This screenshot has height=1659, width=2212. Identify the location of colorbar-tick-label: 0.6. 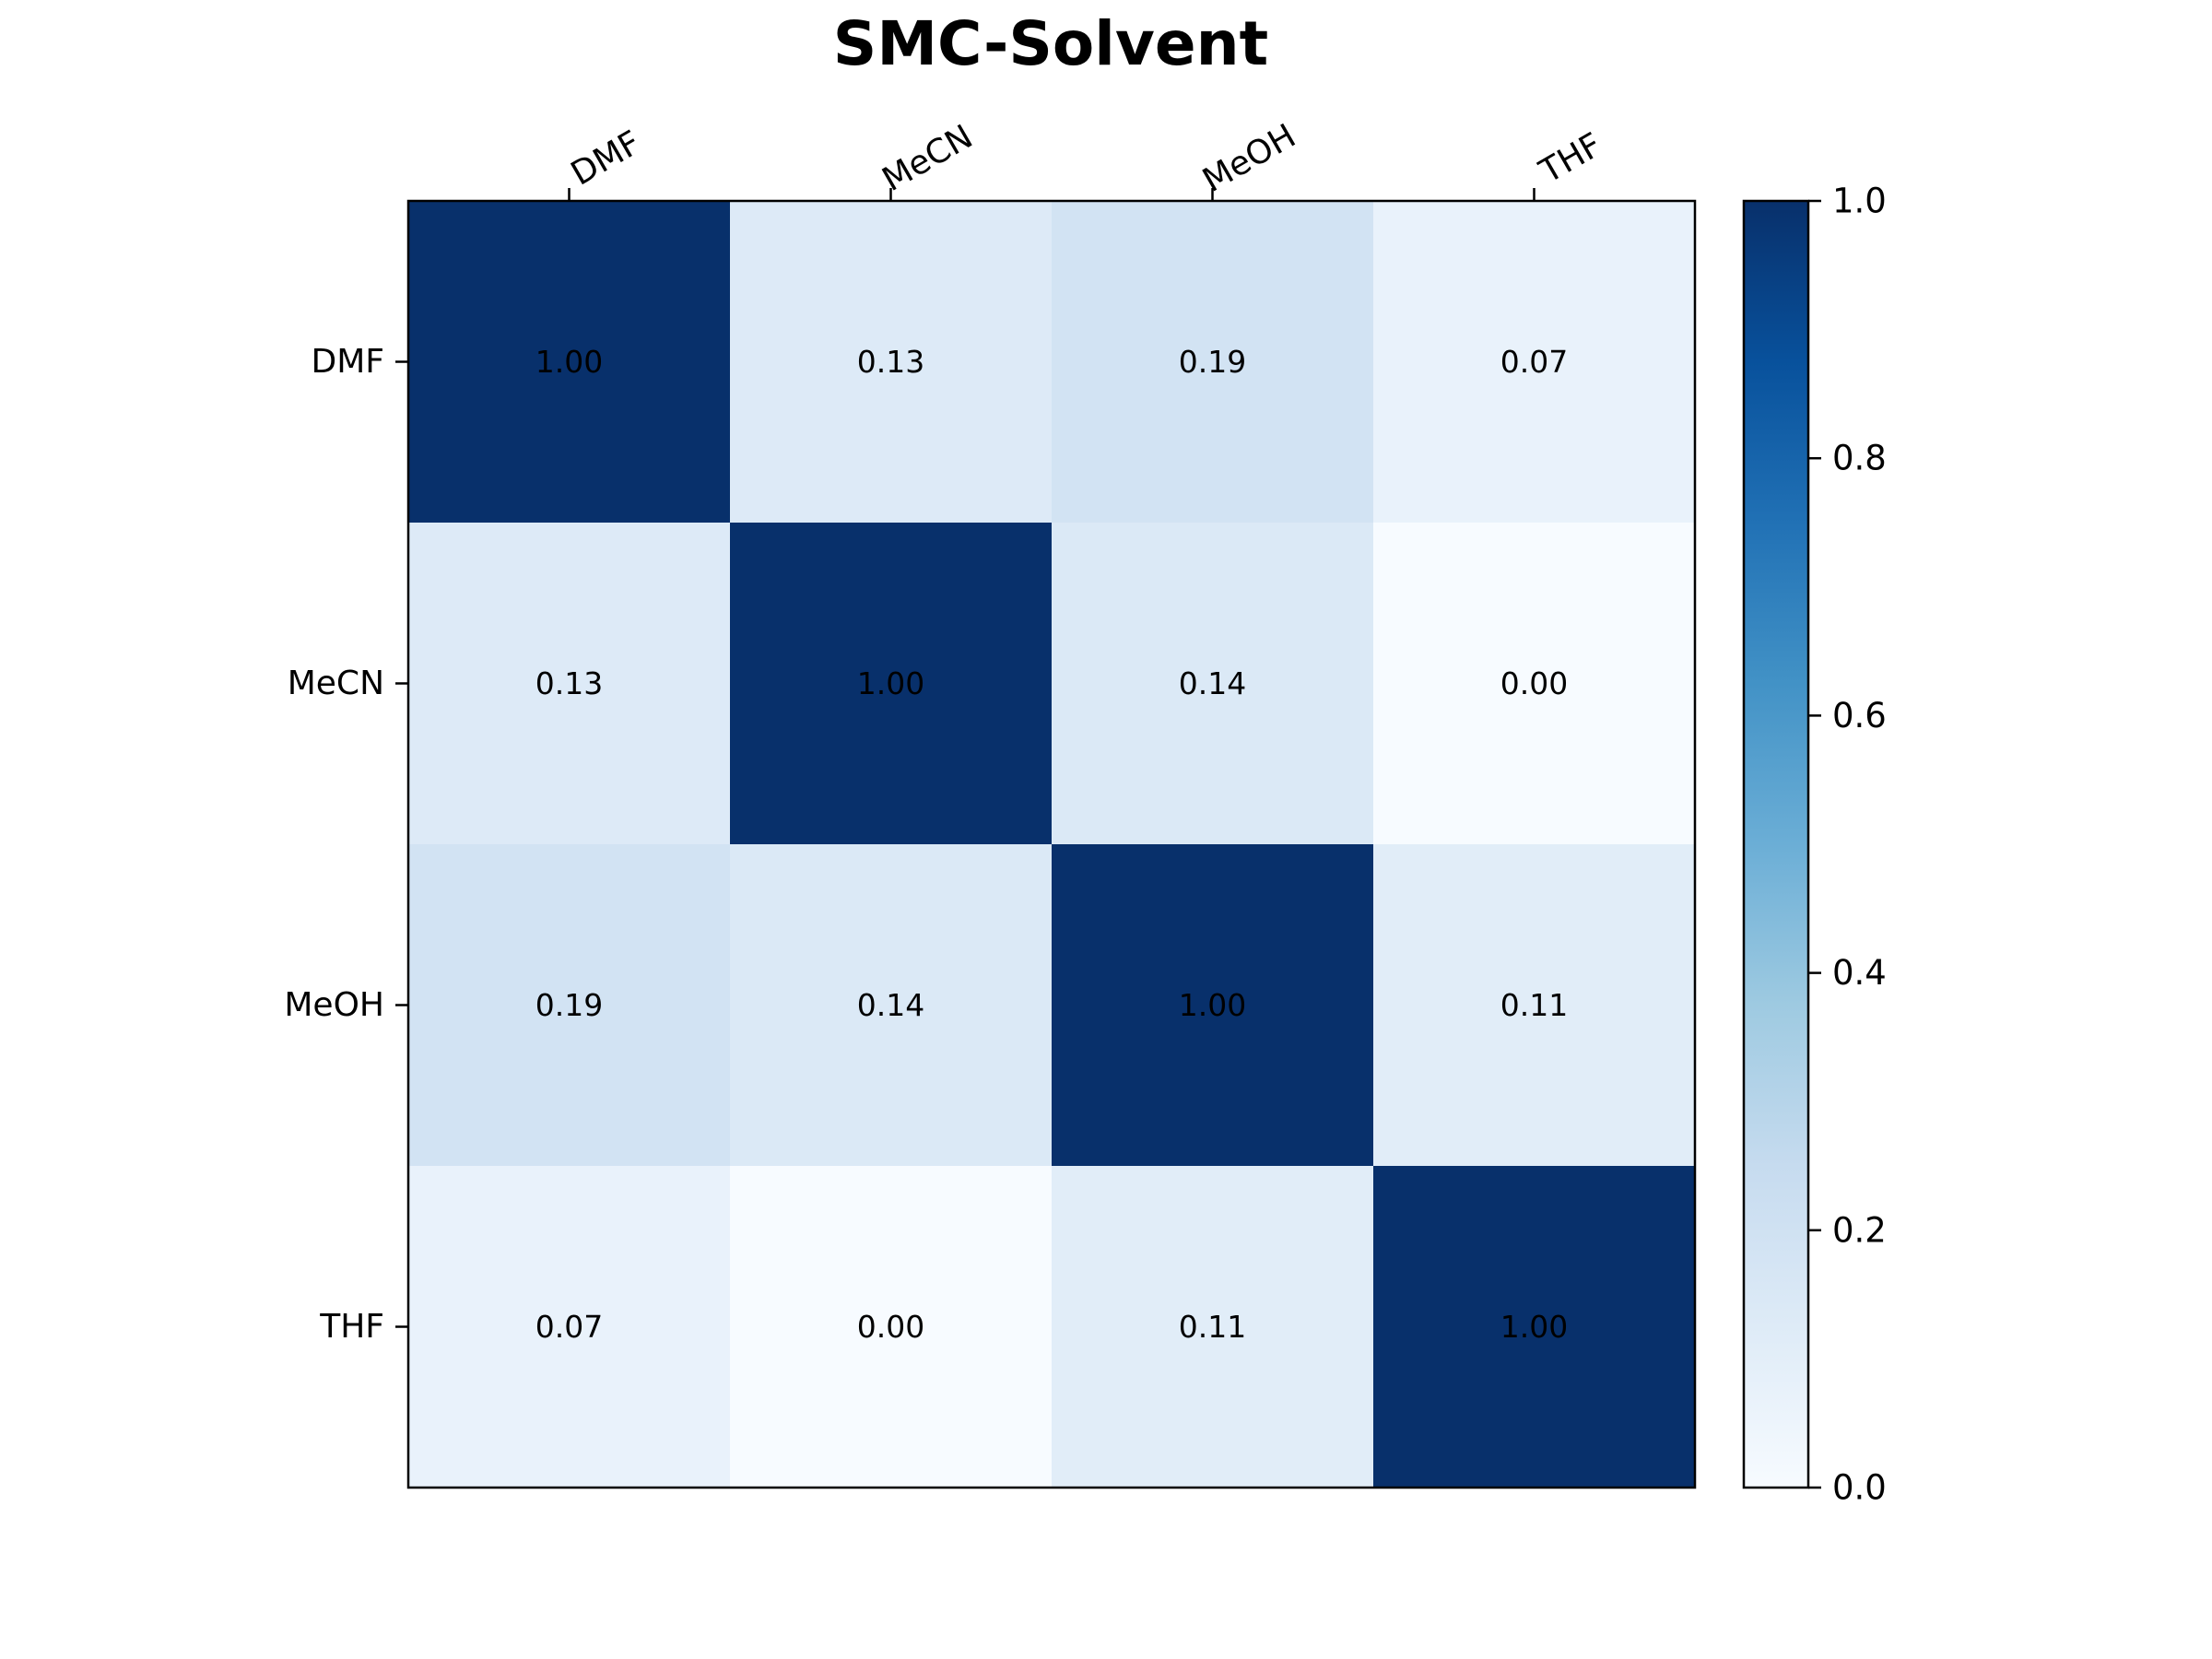
(1859, 715).